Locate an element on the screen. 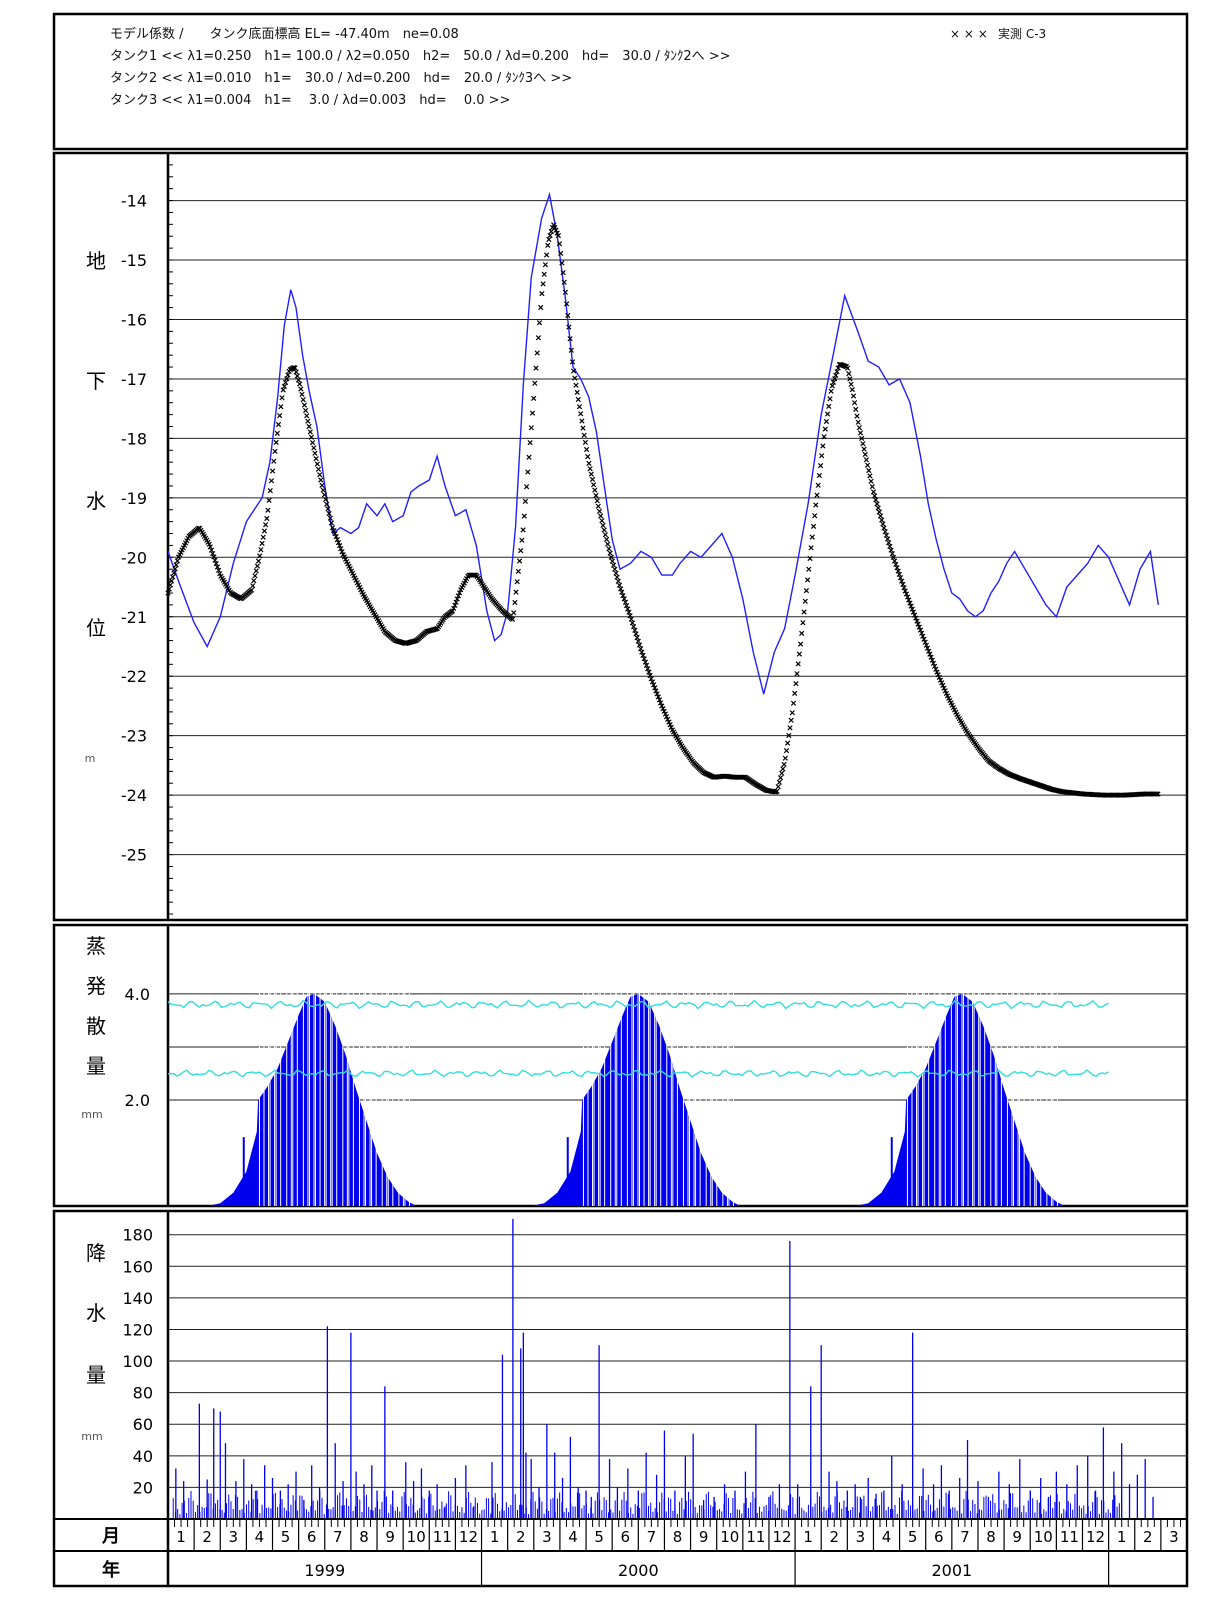 The height and width of the screenshot is (1620, 1223). month-label: 11 is located at coordinates (755, 1537).